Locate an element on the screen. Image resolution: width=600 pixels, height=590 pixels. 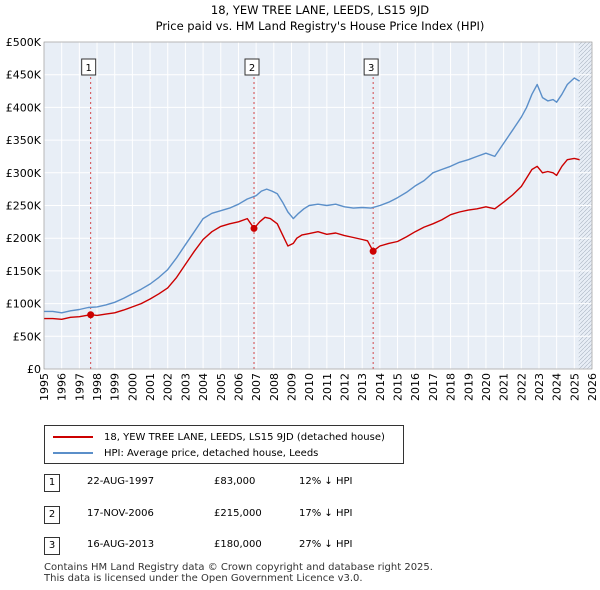
transaction-hpi-diff: 12% ↓ HPI is located at coordinates (326, 481).